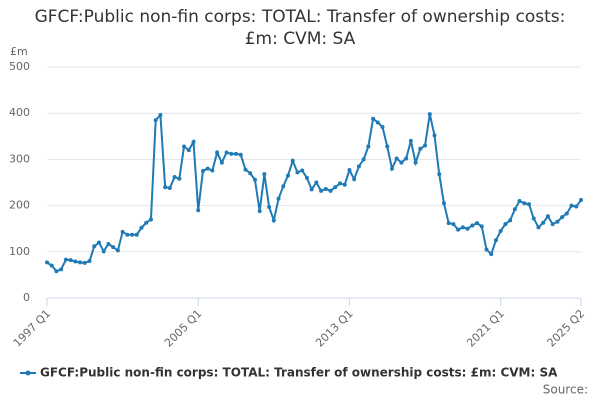 This screenshot has height=400, width=600. What do you see at coordinates (19, 51) in the screenshot?
I see `y-axis-label: £m` at bounding box center [19, 51].